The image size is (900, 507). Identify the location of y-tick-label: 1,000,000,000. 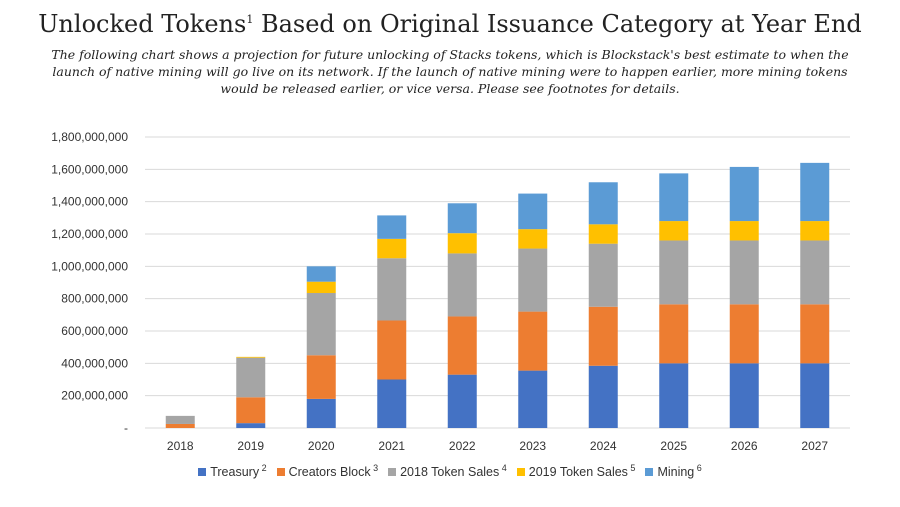
(89, 266).